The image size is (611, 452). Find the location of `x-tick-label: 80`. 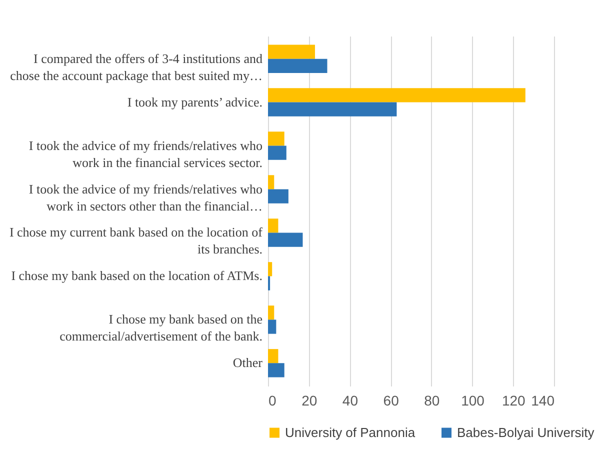

x-tick-label: 80 is located at coordinates (432, 400).